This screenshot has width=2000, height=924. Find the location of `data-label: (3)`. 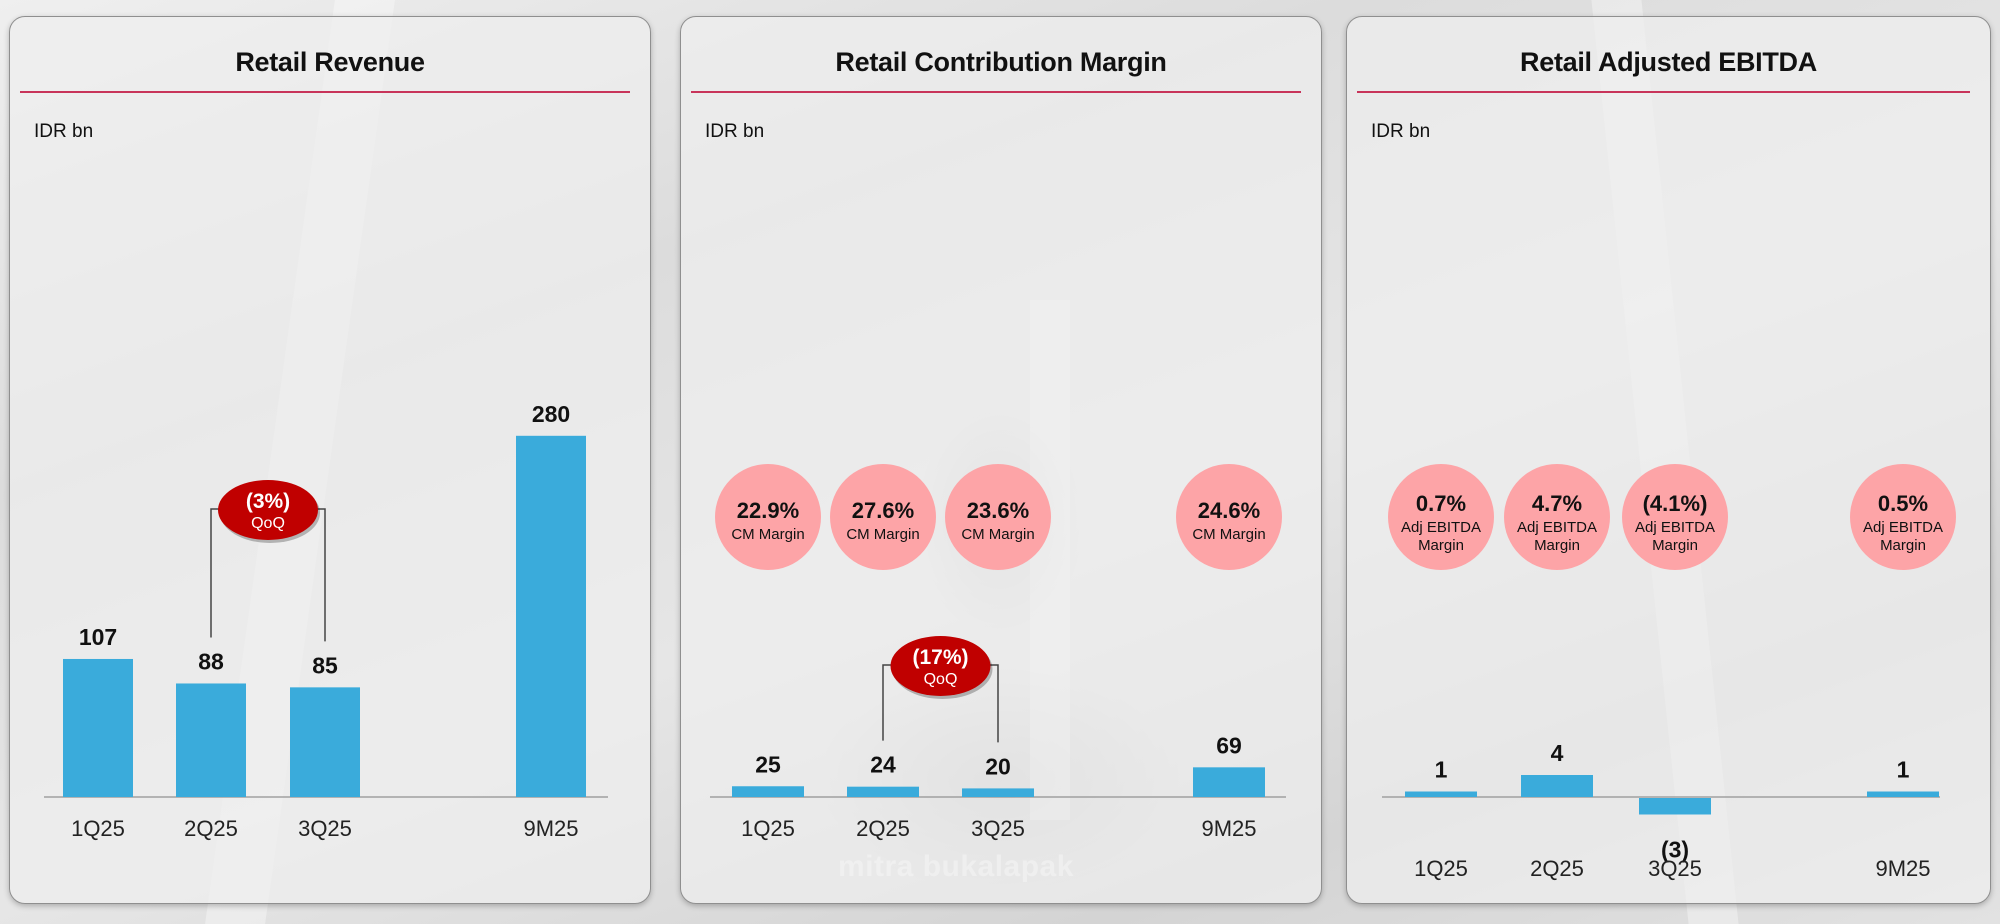

data-label: (3) is located at coordinates (1675, 850).